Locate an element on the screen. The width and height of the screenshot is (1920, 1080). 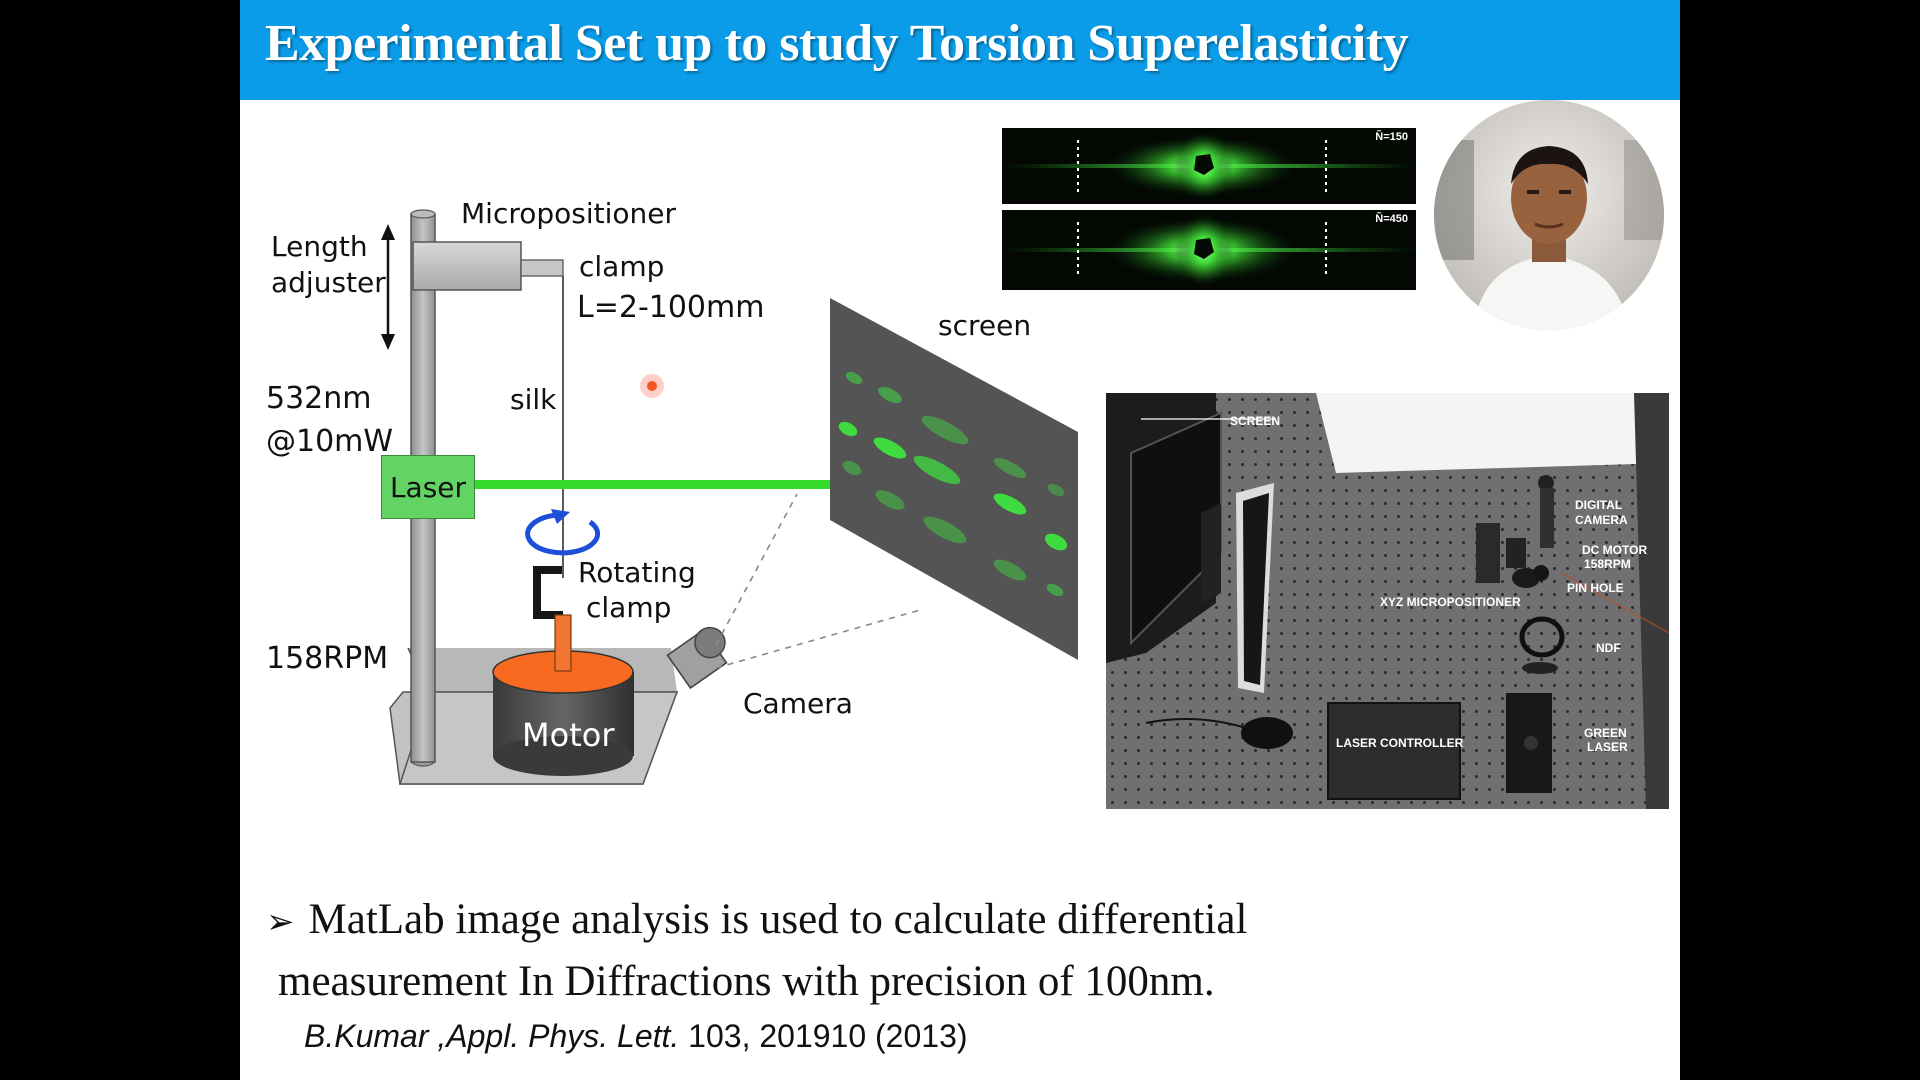
citation-ref: 103, 201910 (2013) is located at coordinates (823, 1036).